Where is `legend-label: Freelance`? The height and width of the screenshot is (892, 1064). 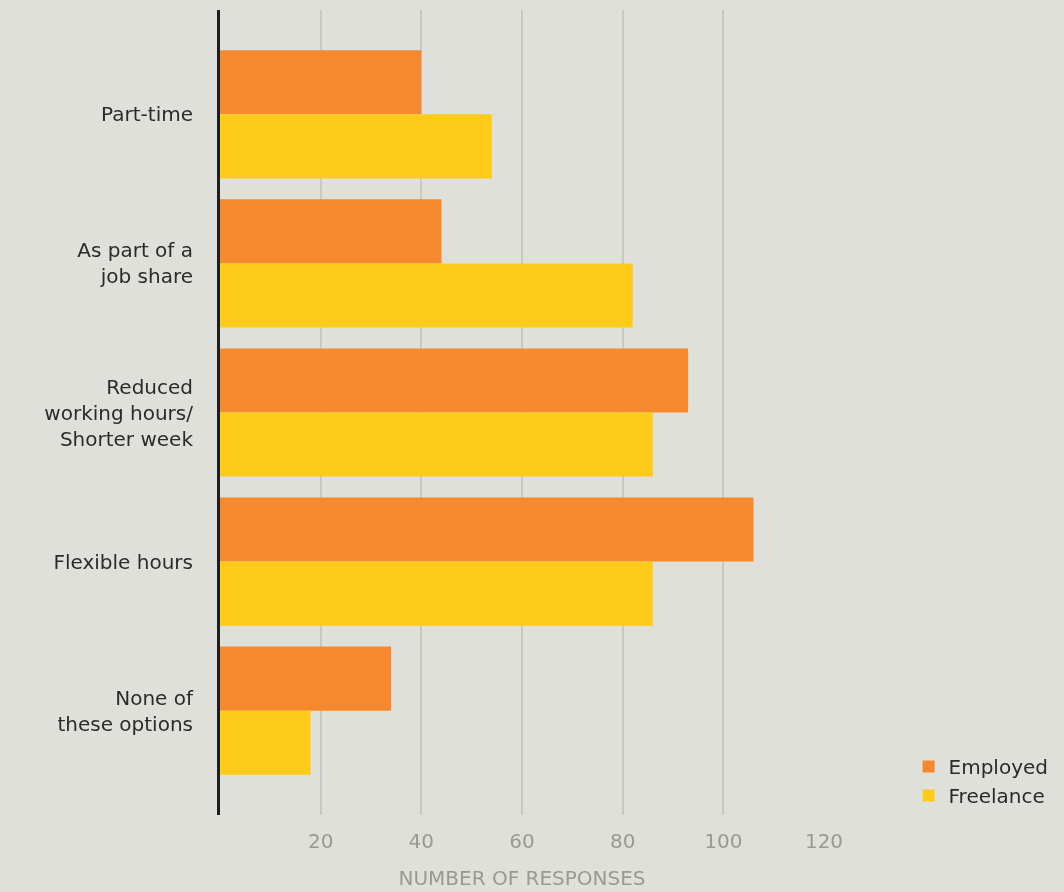 legend-label: Freelance is located at coordinates (996, 796).